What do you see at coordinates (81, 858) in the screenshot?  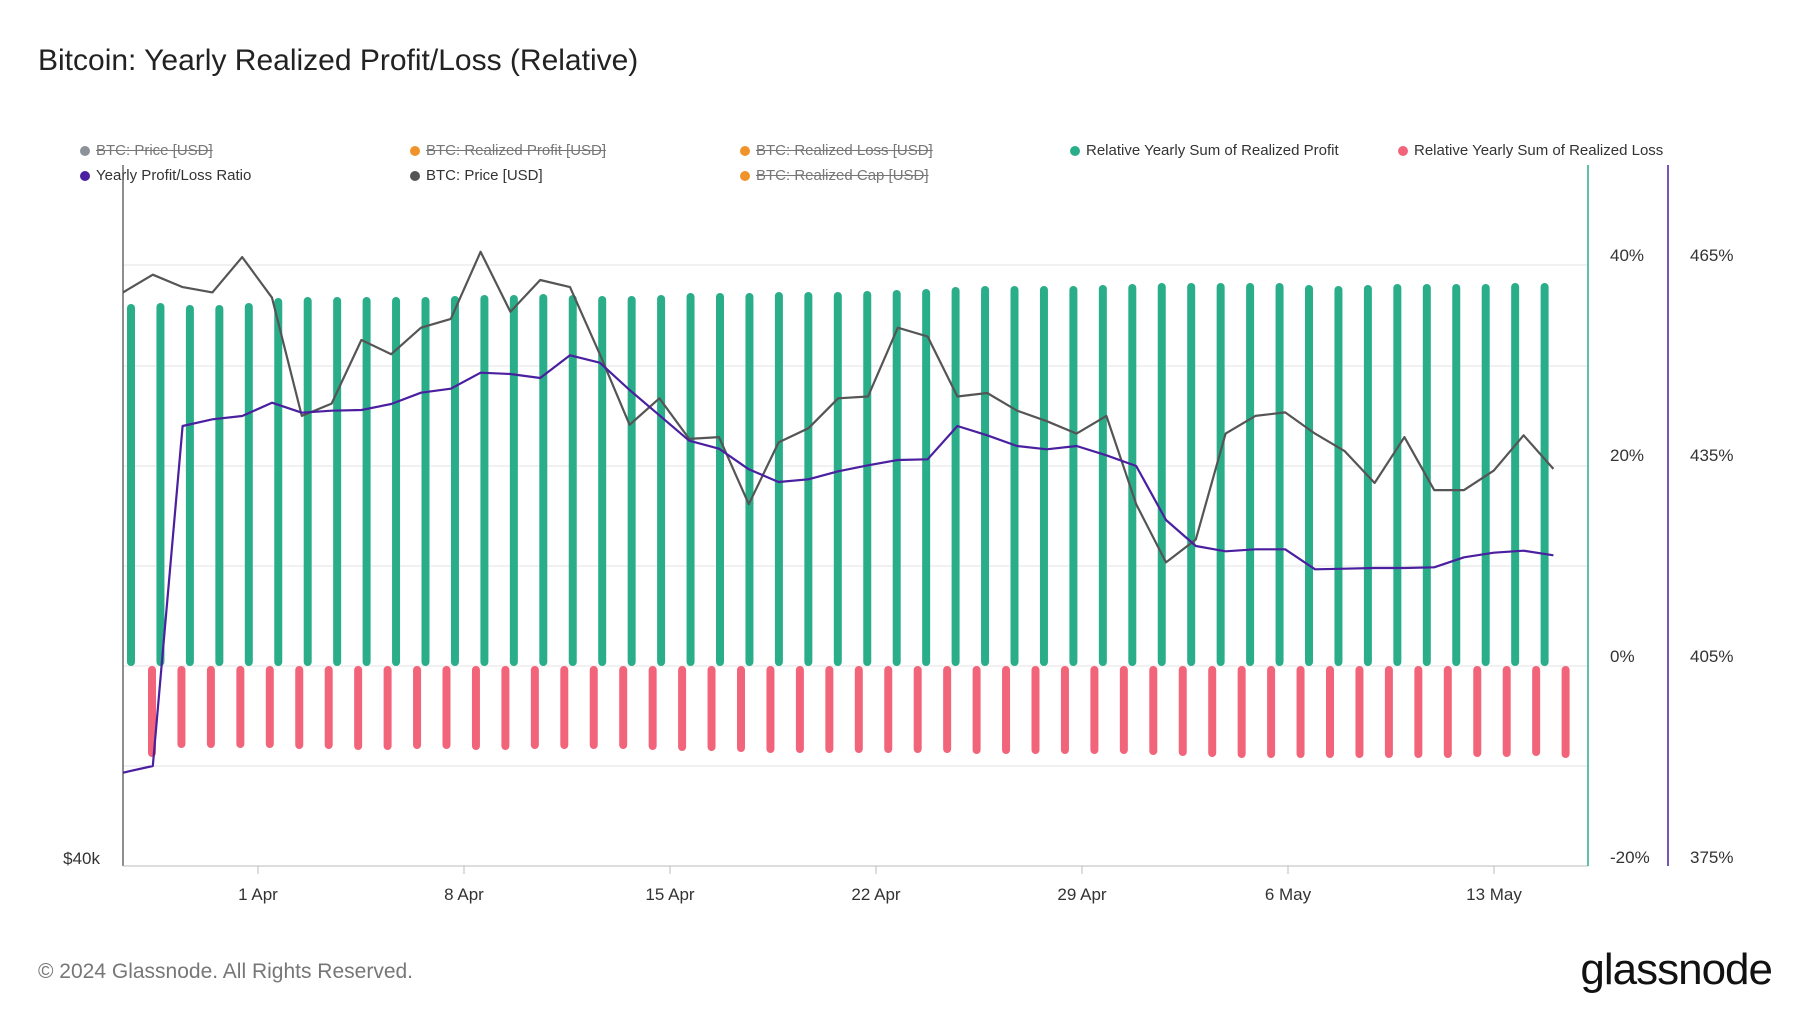 I see `y-tick-label-price: $40k` at bounding box center [81, 858].